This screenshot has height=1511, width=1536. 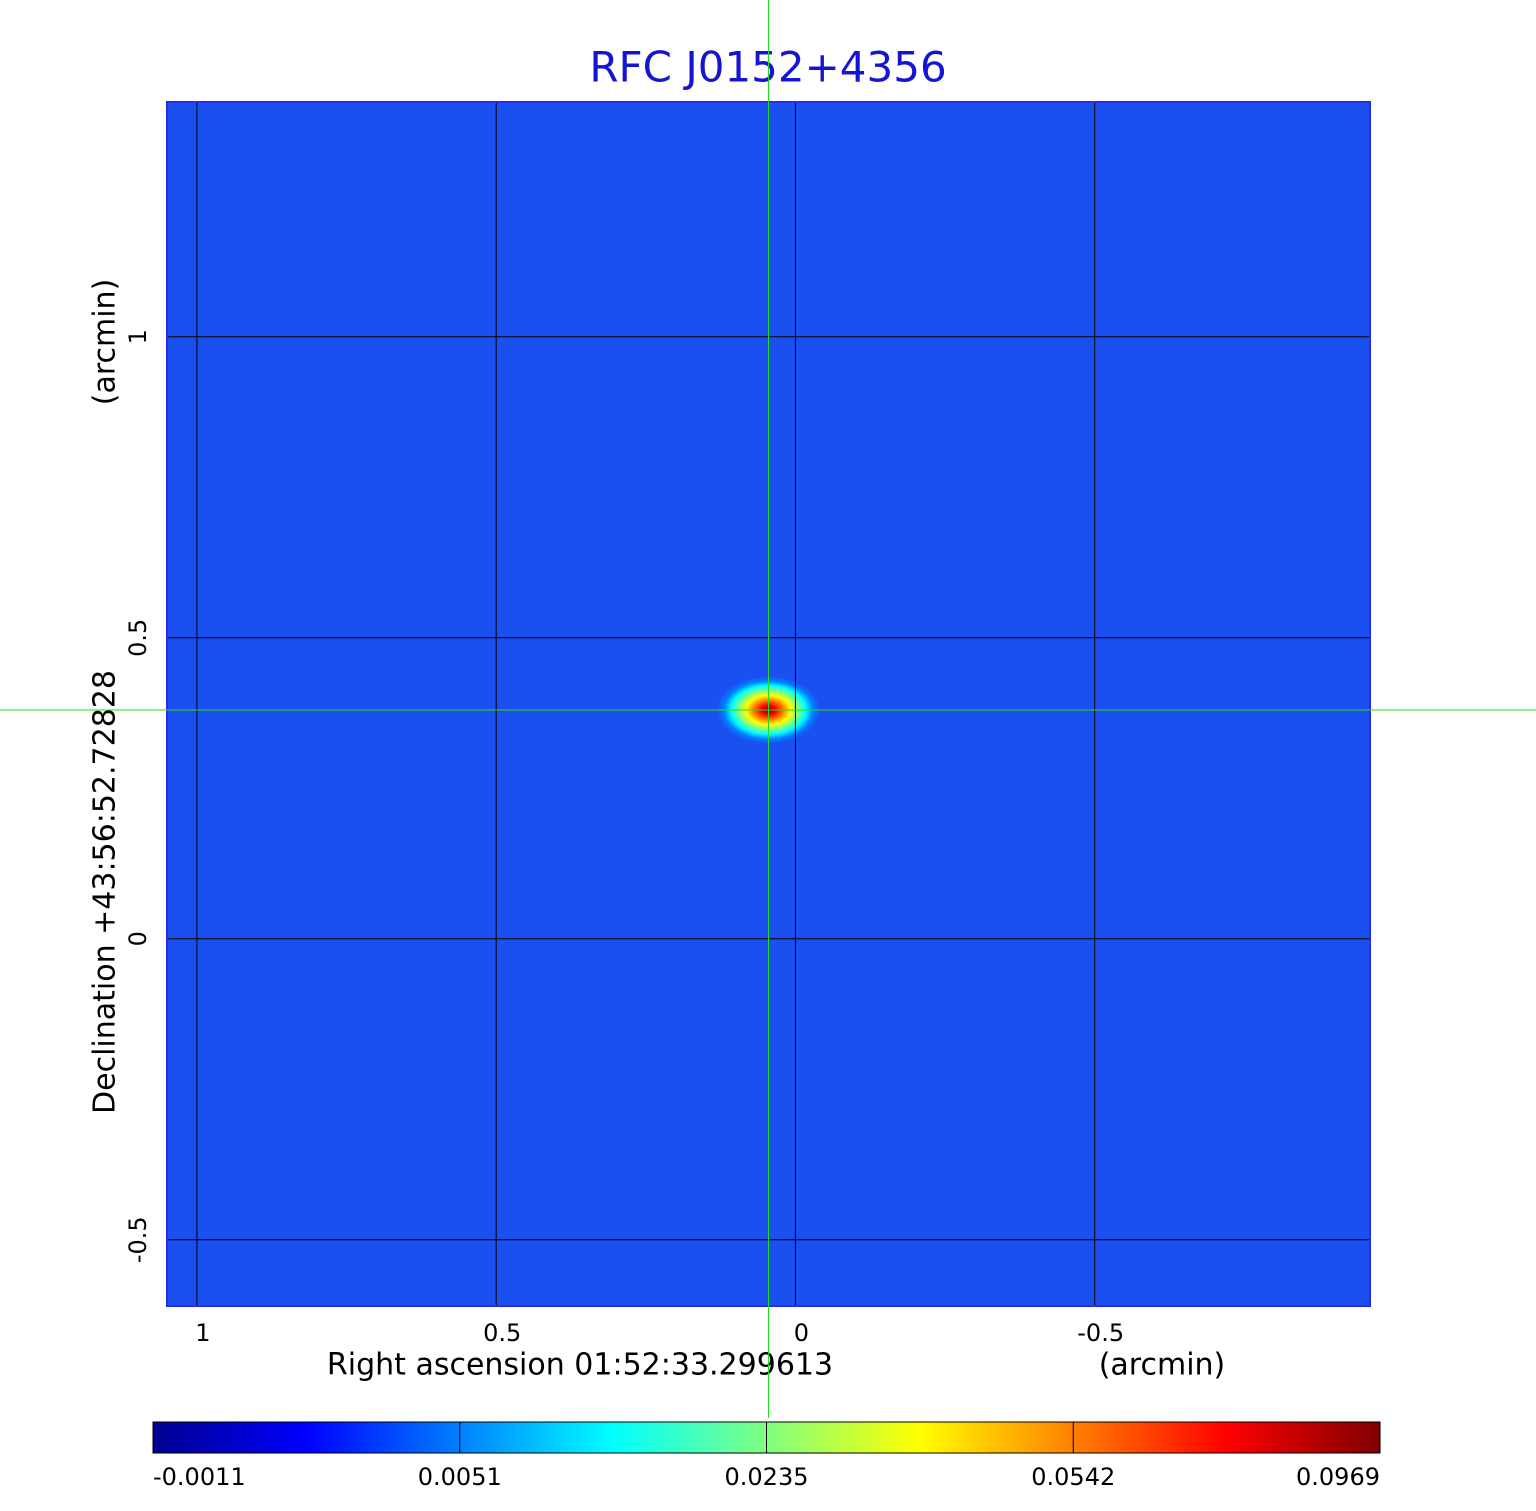 What do you see at coordinates (138, 638) in the screenshot?
I see `y-tick-label: 0.5` at bounding box center [138, 638].